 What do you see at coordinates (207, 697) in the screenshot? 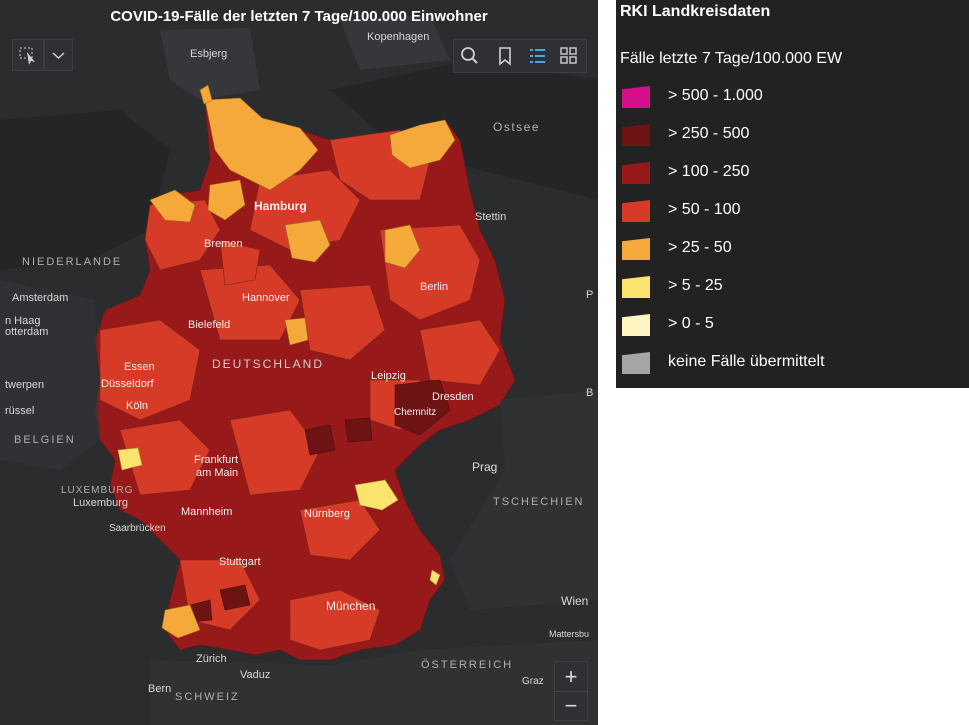
I see `label-schweiz: SCHWEIZ` at bounding box center [207, 697].